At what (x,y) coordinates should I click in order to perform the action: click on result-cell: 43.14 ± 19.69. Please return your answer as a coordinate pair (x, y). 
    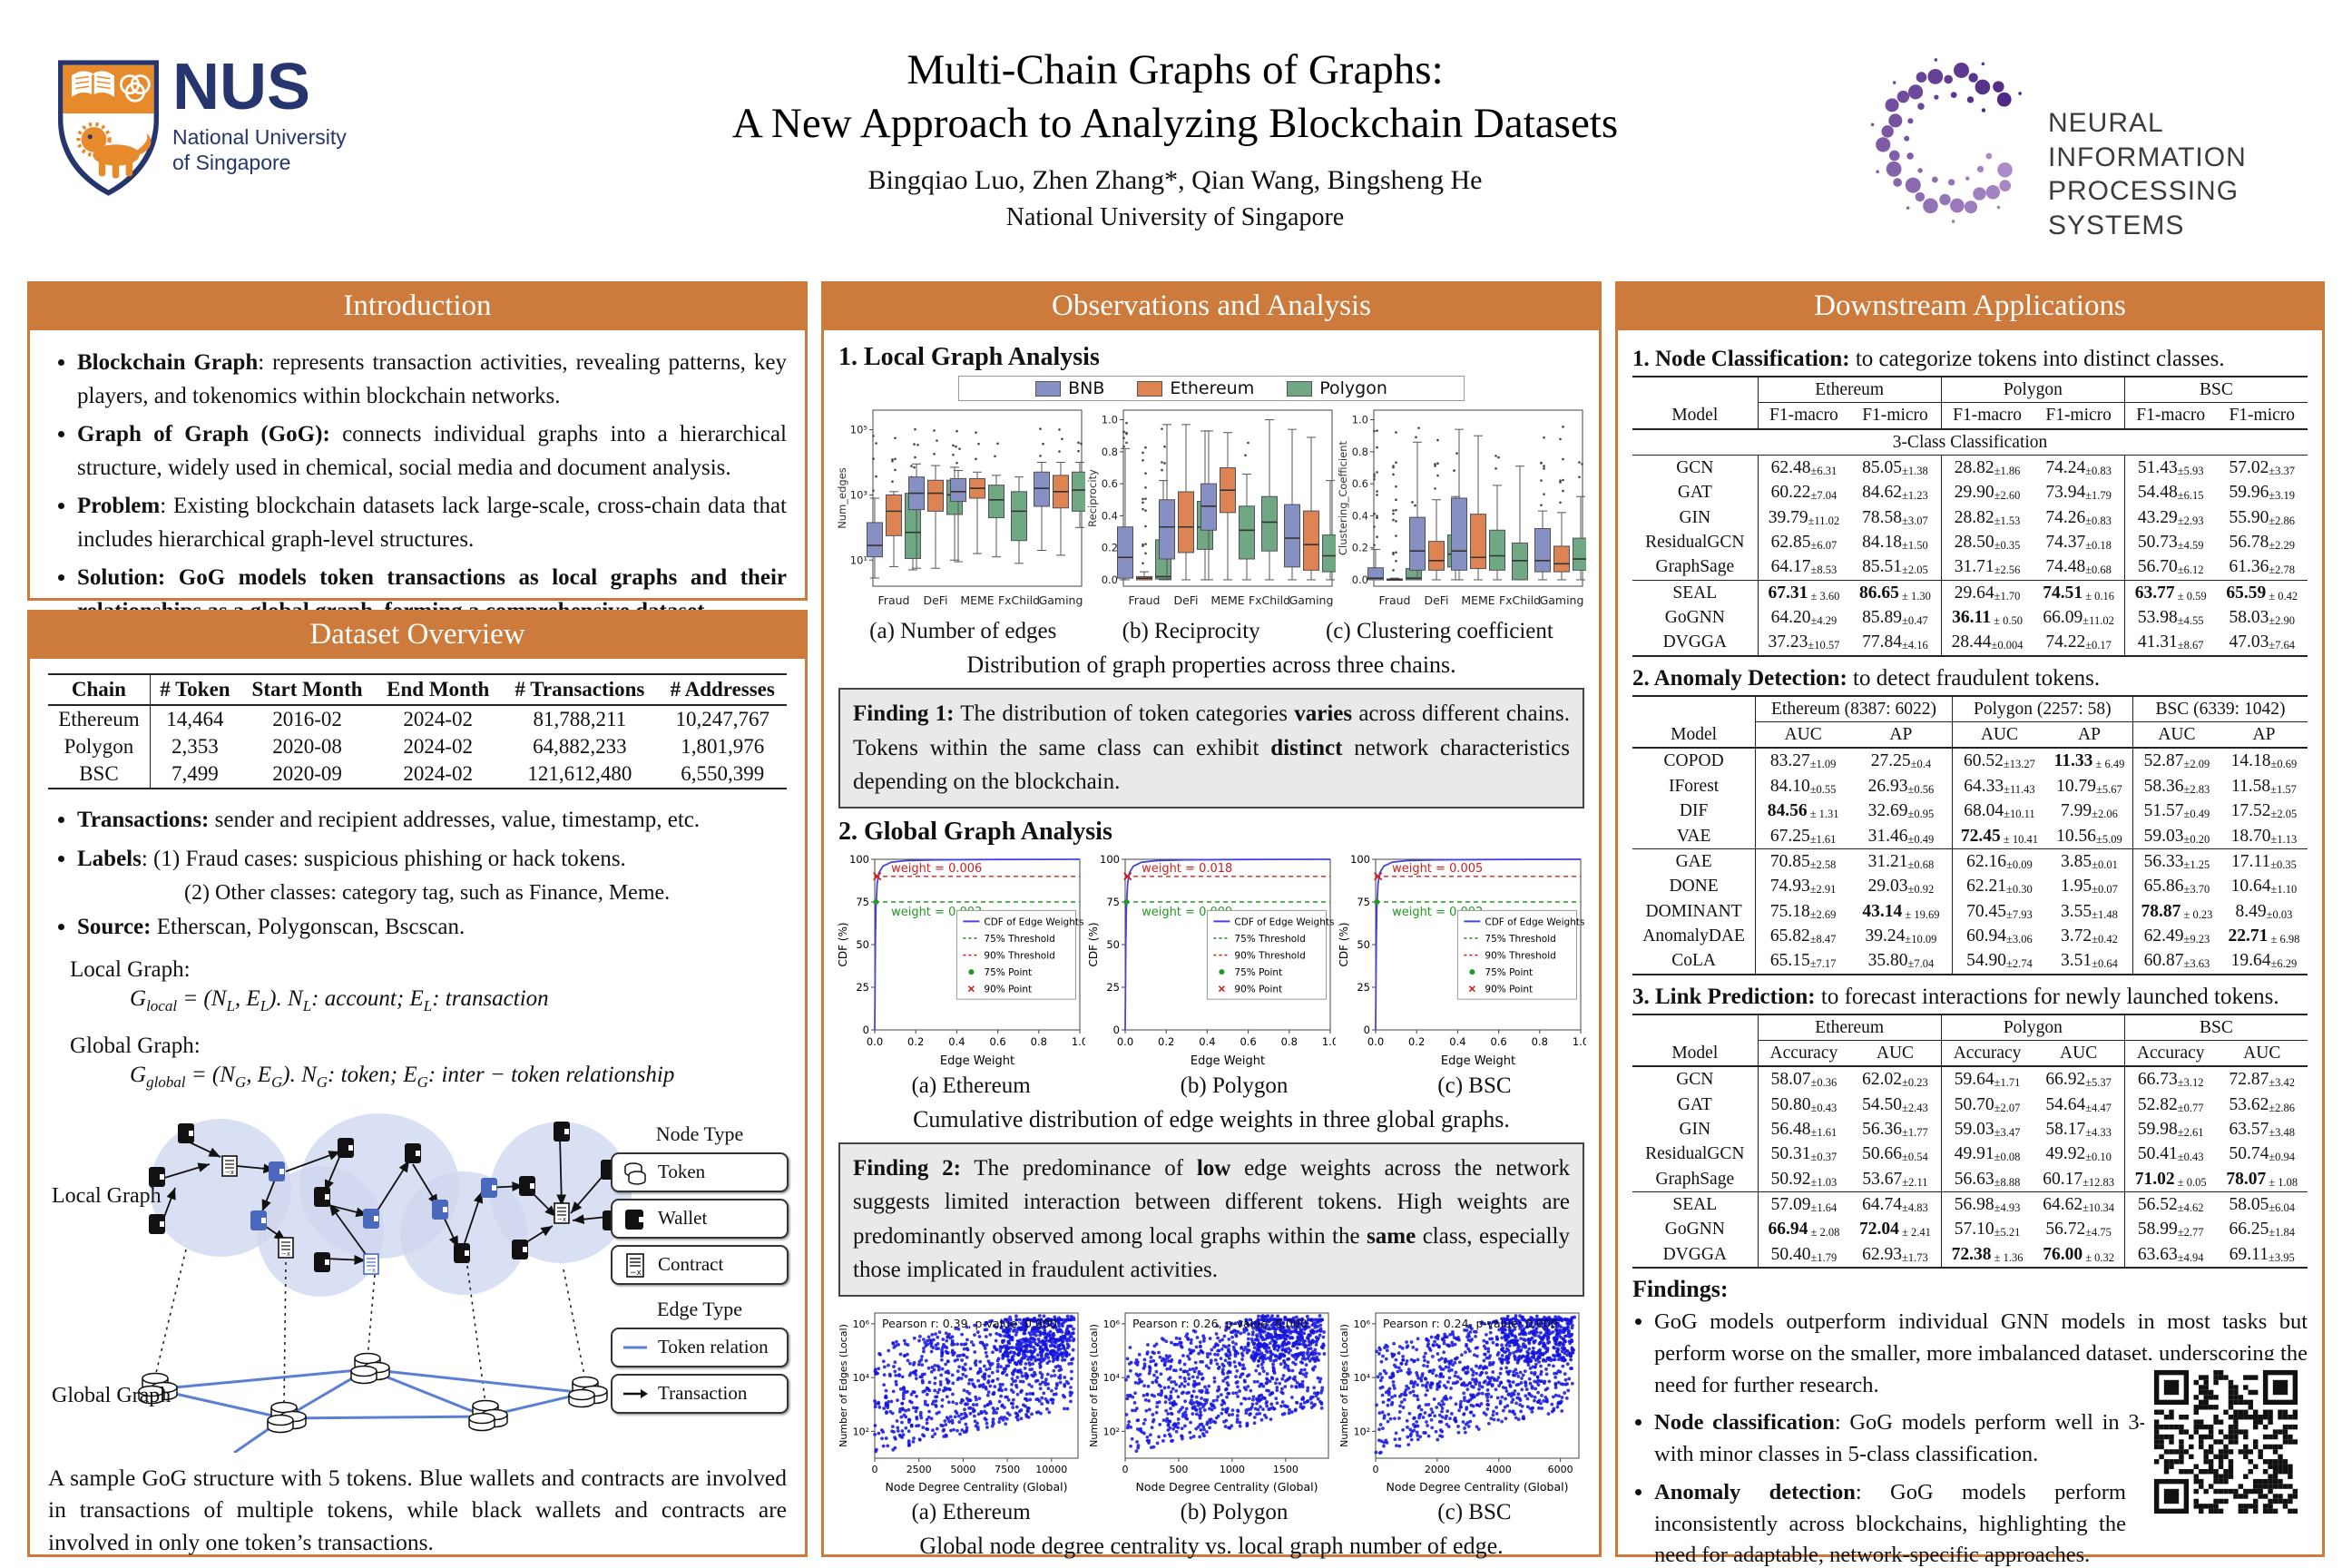
    Looking at the image, I should click on (1901, 911).